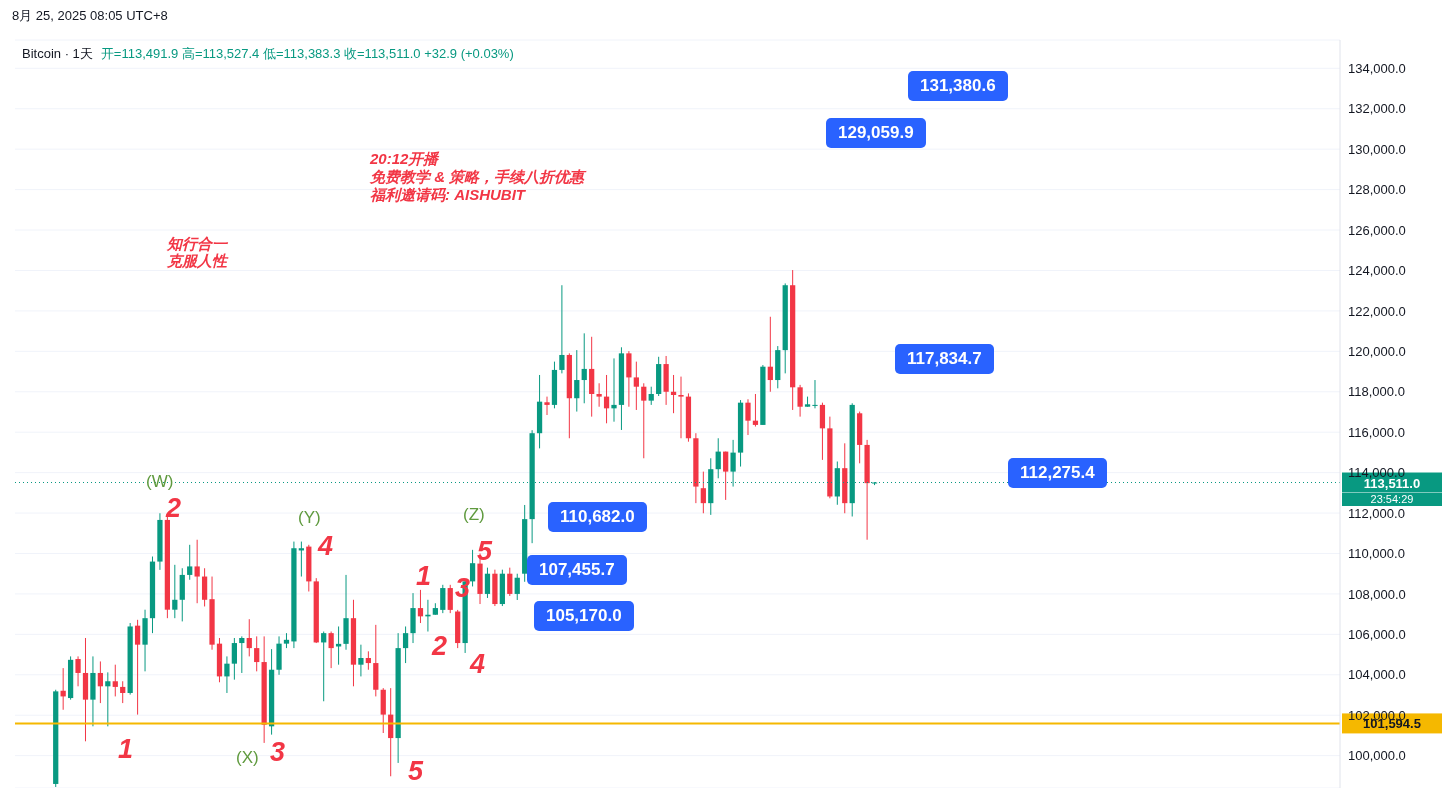 Image resolution: width=1450 pixels, height=788 pixels. Describe the element at coordinates (1377, 311) in the screenshot. I see `y-tick-label: 122,000.0` at that location.